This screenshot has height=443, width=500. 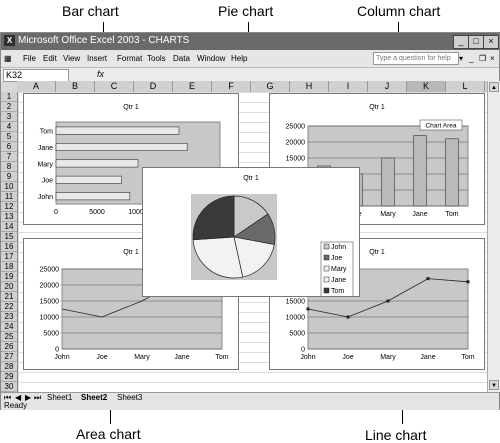 I want to click on row-header-11: 11, so click(x=9, y=197).